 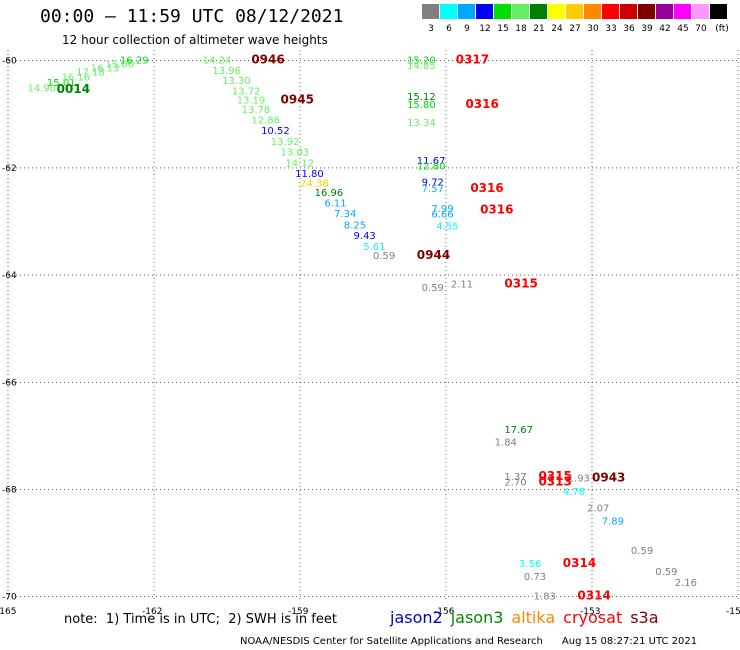 What do you see at coordinates (518, 430) in the screenshot?
I see `wave-height-label: 17.67` at bounding box center [518, 430].